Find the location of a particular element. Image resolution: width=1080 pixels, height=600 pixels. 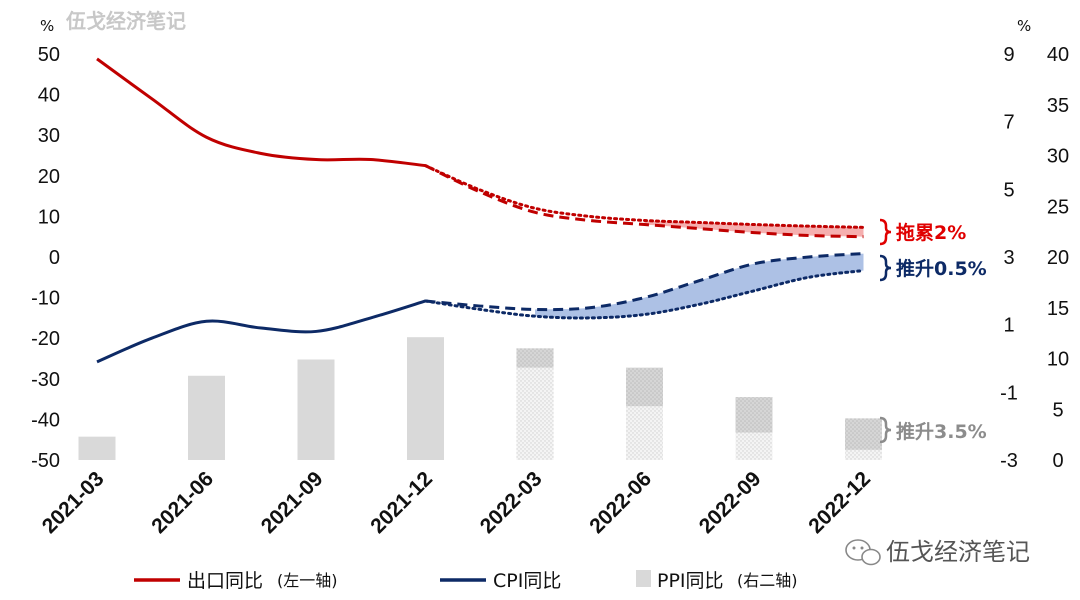

ppi-lift-label: 推升3.5% is located at coordinates (941, 431).